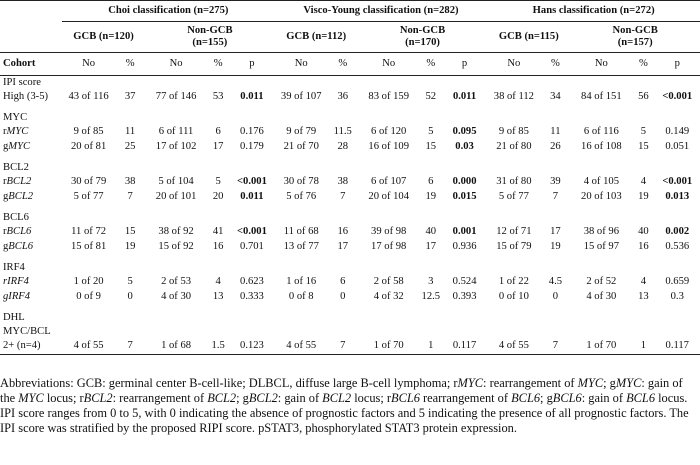 The height and width of the screenshot is (465, 700). I want to click on p-value-cell: <0.001, so click(252, 232).